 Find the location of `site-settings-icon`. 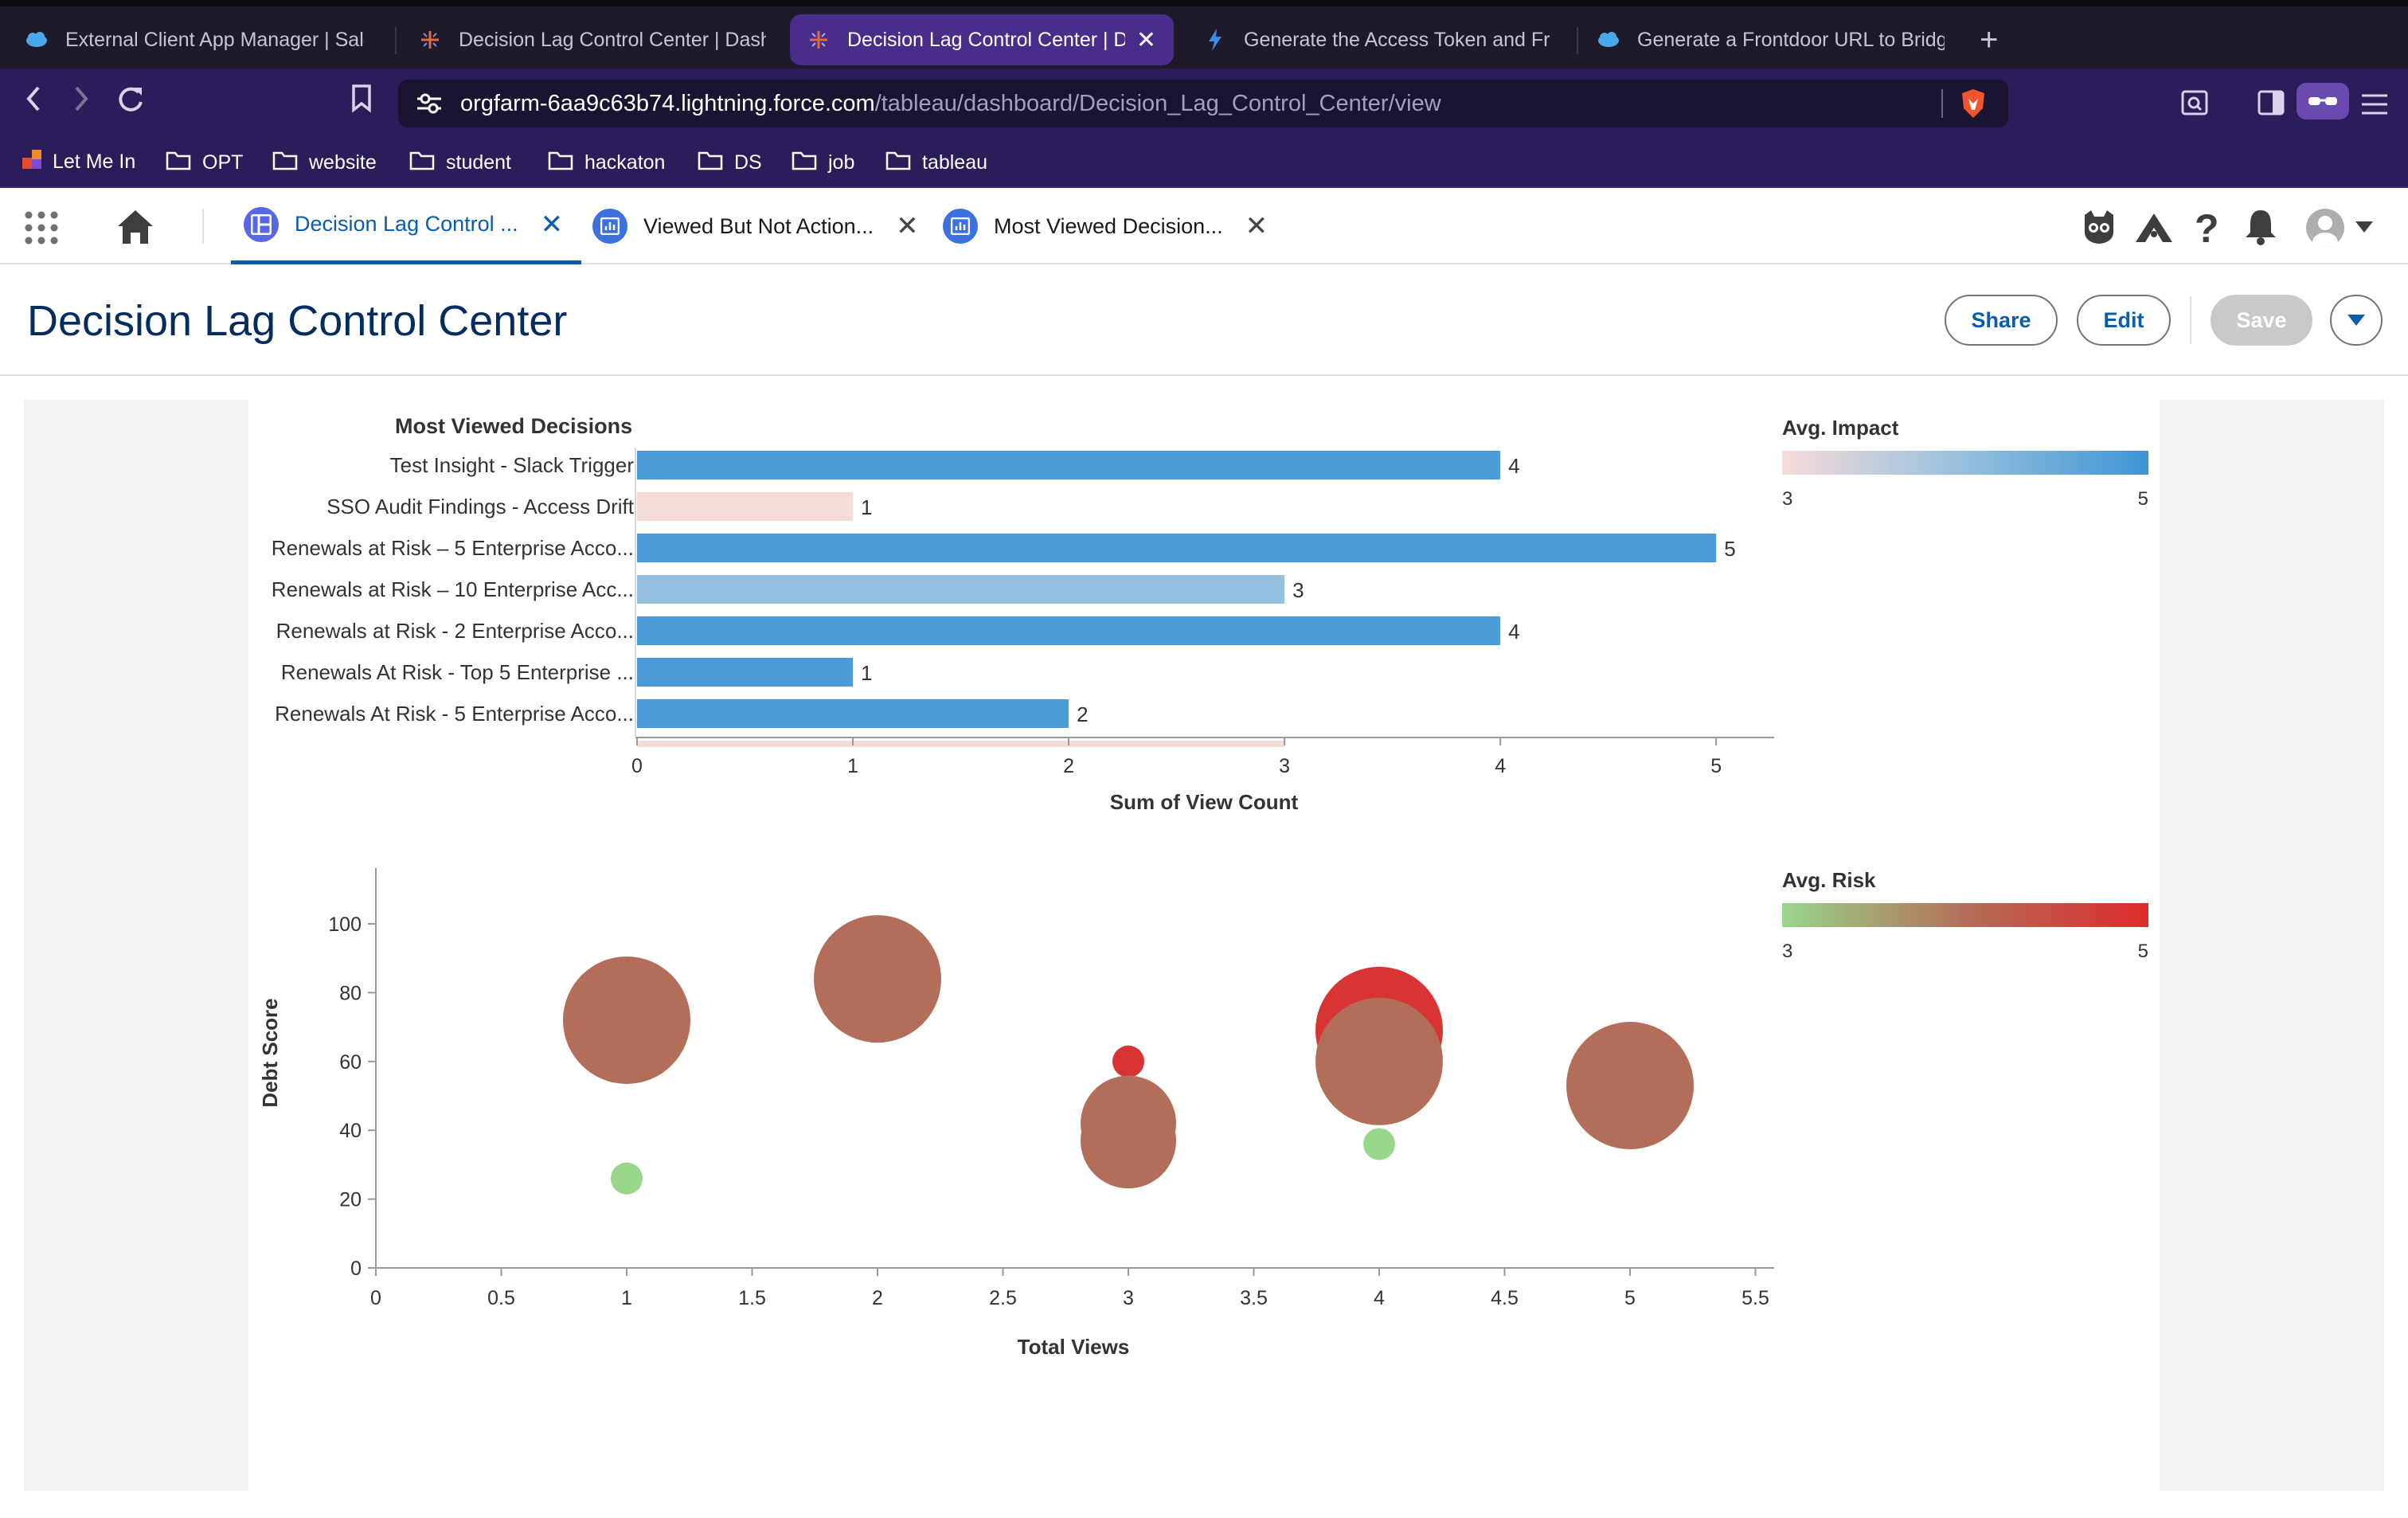

site-settings-icon is located at coordinates (429, 105).